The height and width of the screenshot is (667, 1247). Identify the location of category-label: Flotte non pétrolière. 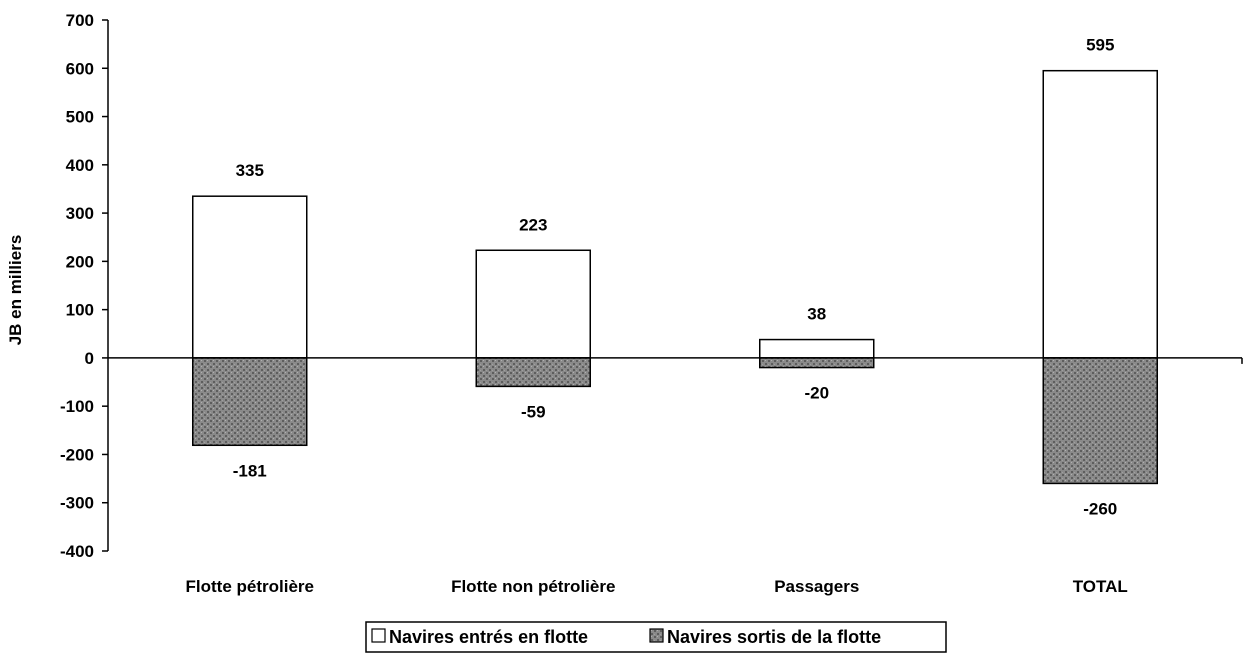
(533, 586).